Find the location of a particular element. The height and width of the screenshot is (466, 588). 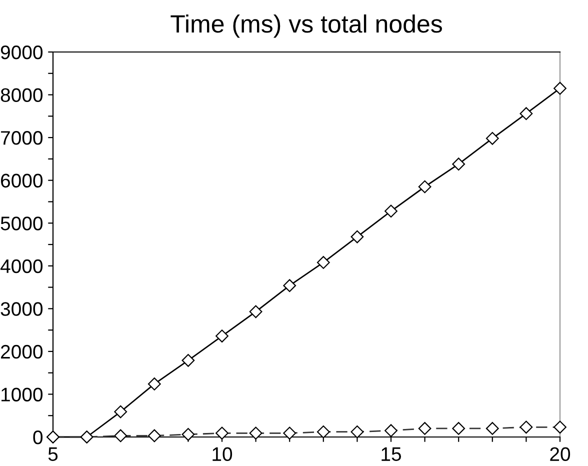

y-tick-label: 8000 is located at coordinates (21, 95).